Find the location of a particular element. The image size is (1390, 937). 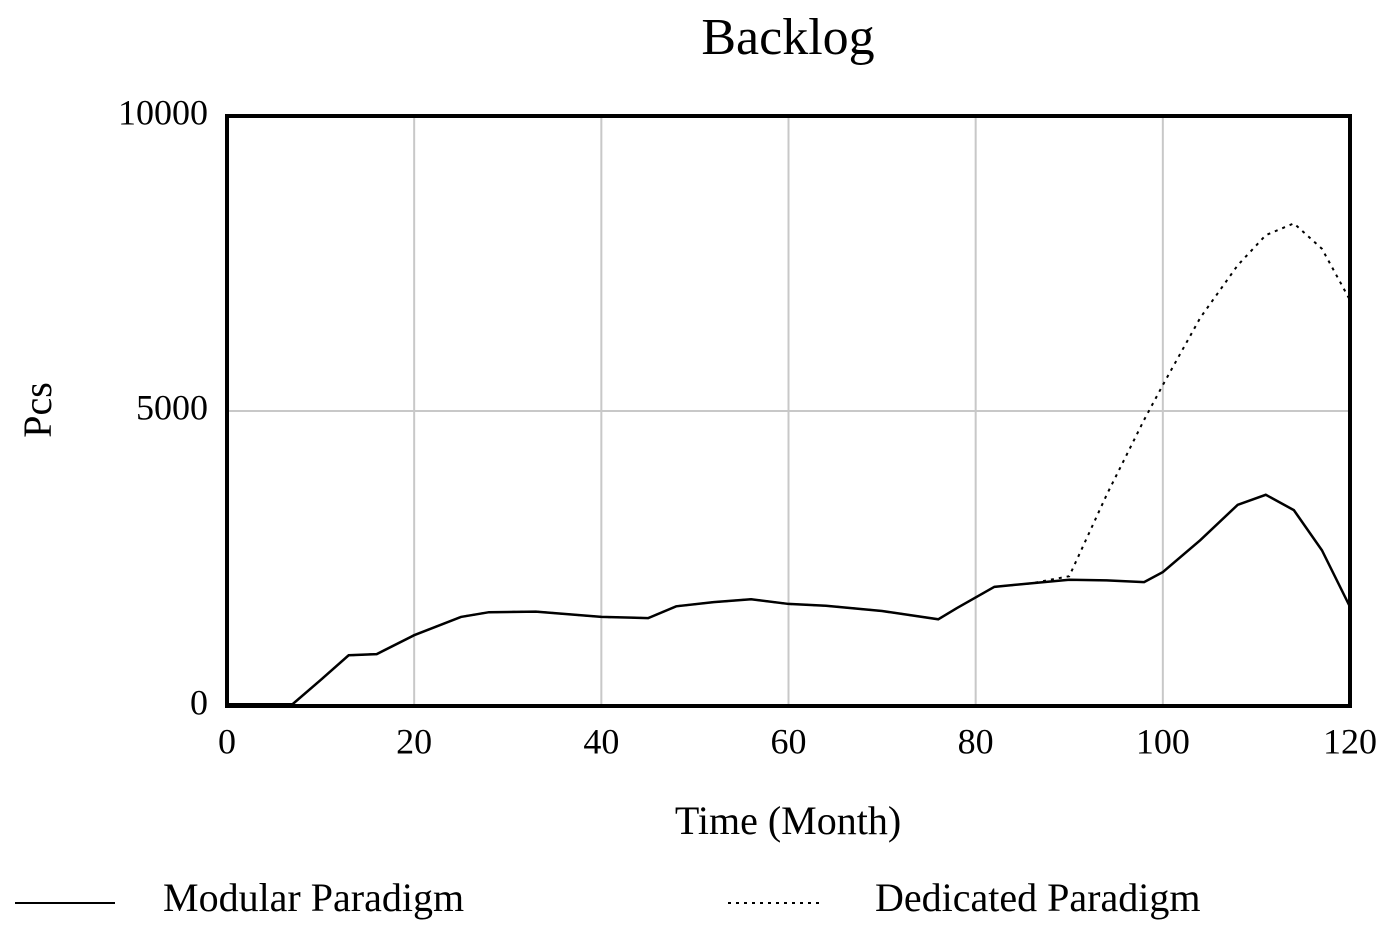

x-tick-label: 120 is located at coordinates (1350, 741).